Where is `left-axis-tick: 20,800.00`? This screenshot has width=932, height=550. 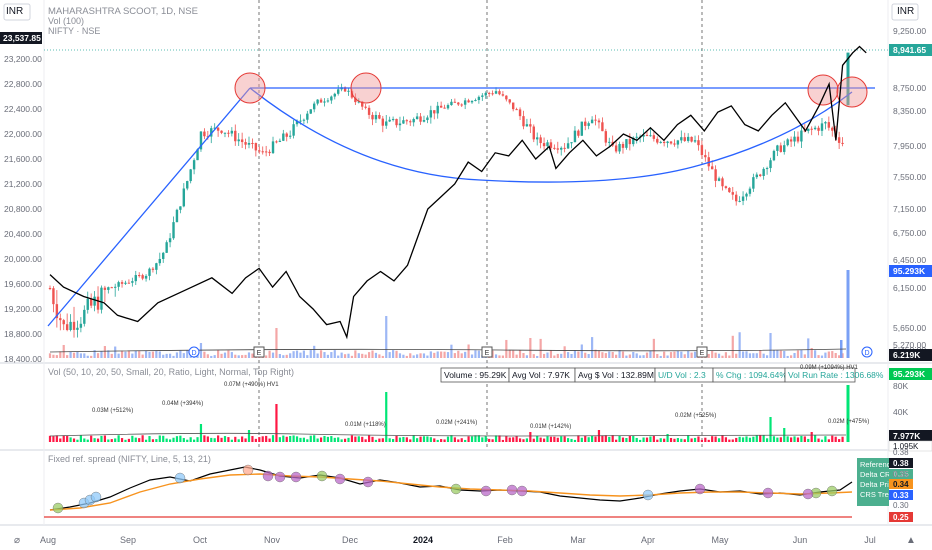
left-axis-tick: 20,800.00 is located at coordinates (23, 209).